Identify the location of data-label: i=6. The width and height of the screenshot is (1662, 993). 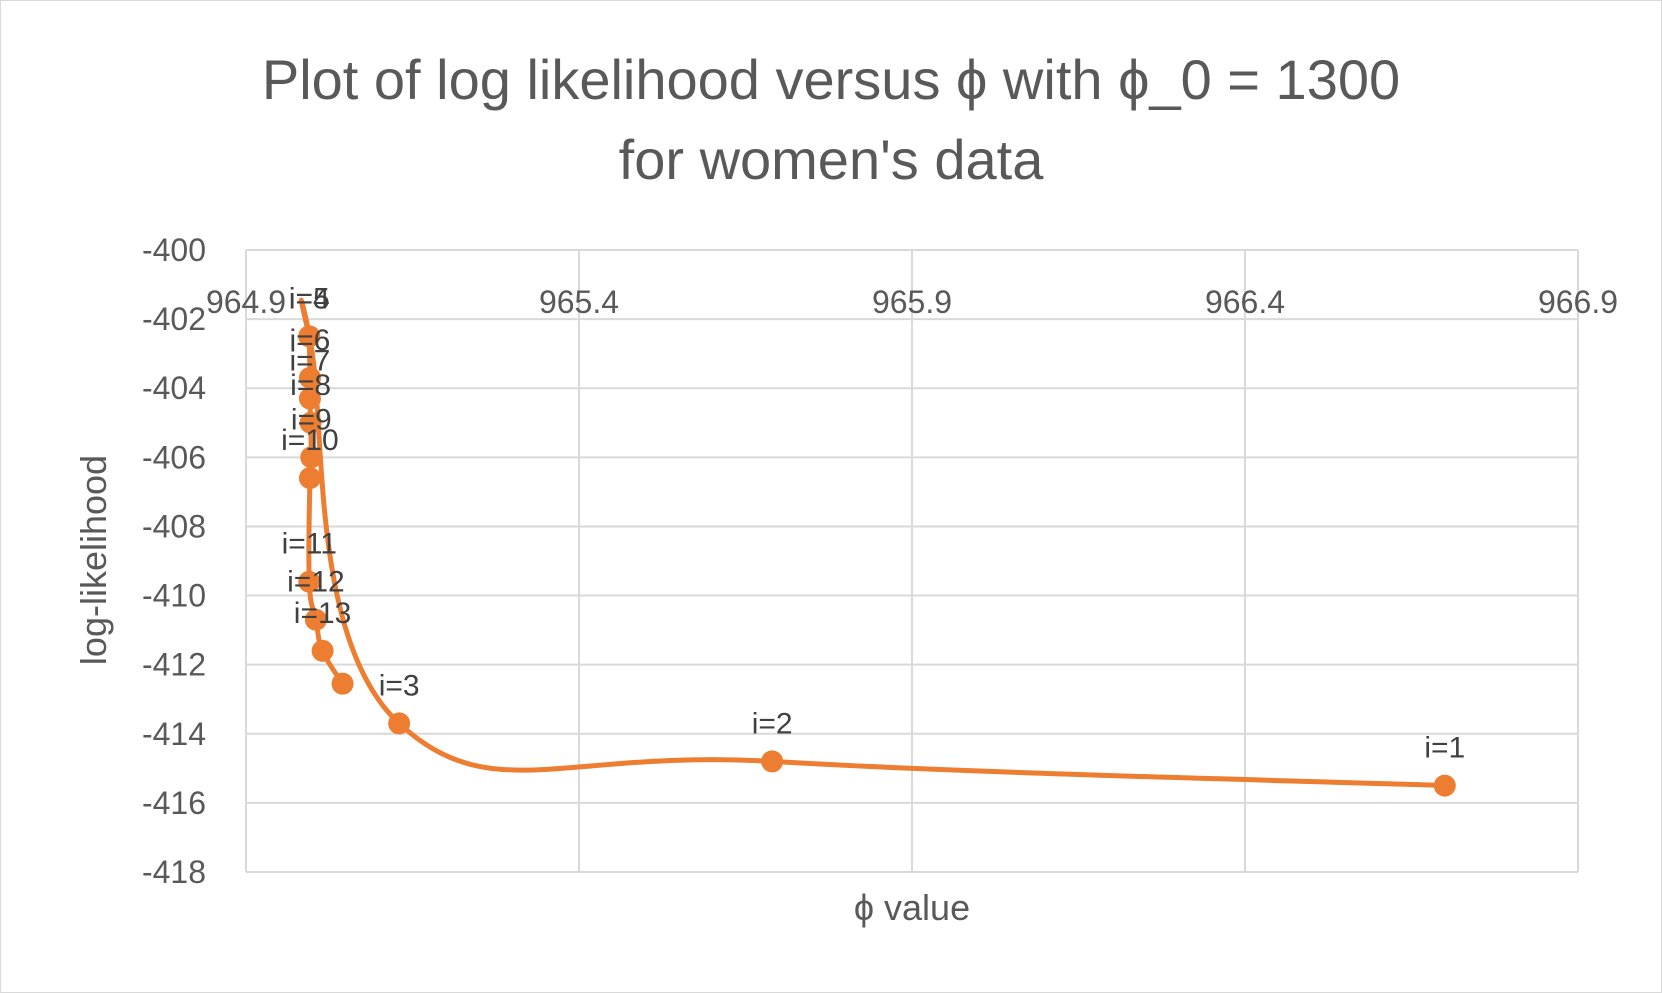
(309, 340).